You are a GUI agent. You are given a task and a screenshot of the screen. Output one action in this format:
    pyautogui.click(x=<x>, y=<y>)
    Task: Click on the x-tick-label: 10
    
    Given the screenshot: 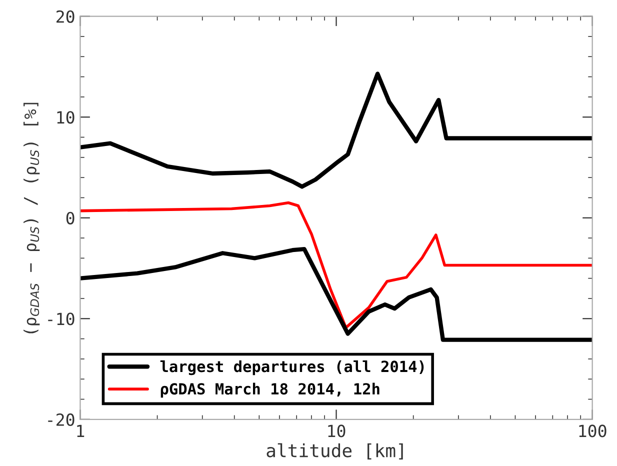 What is the action you would take?
    pyautogui.click(x=337, y=431)
    